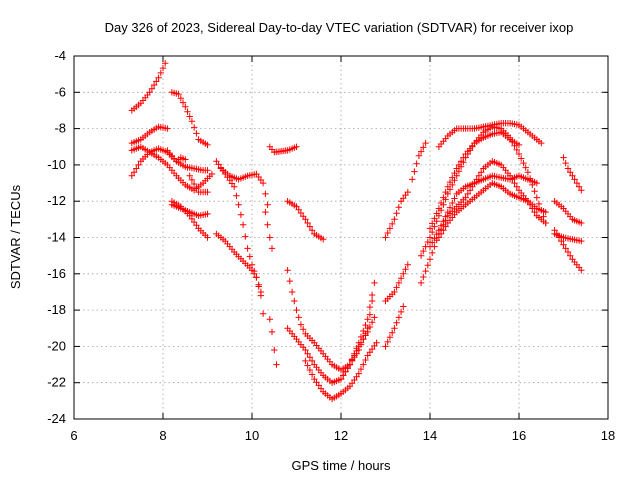 This screenshot has width=640, height=480. I want to click on x-tick-label: 10, so click(252, 435).